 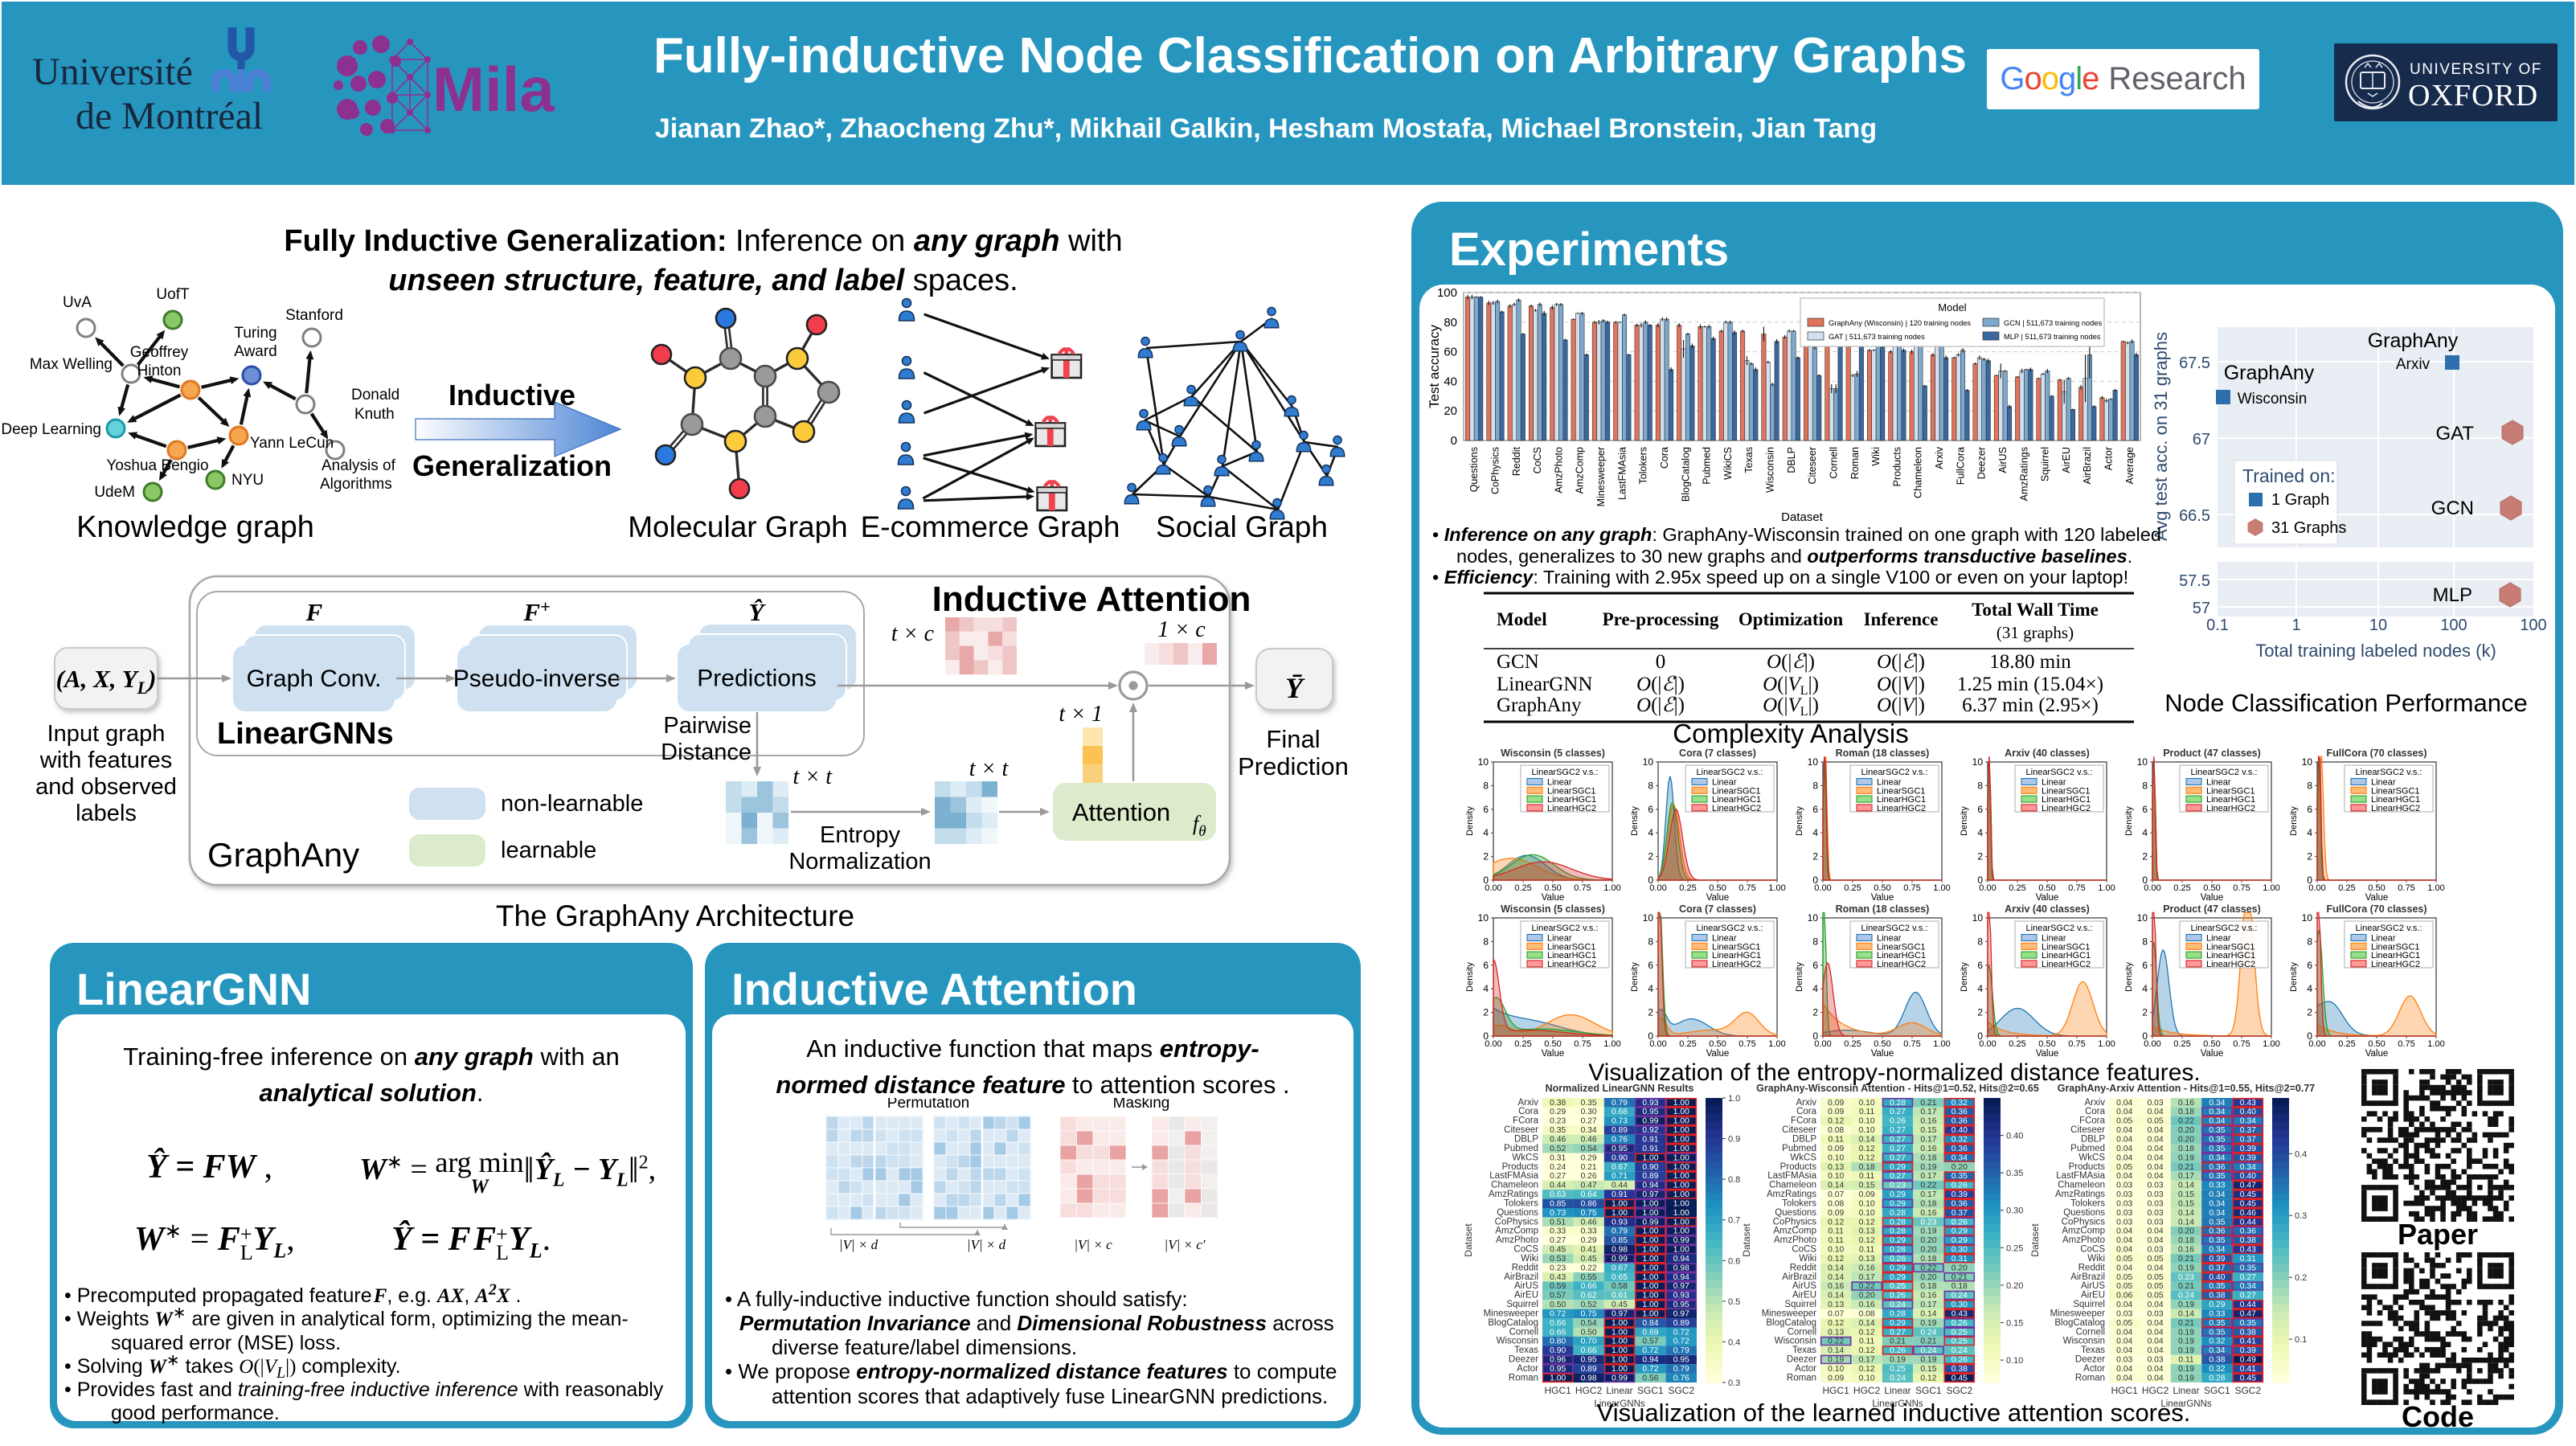 I want to click on svg-text: 67, so click(x=2201, y=440).